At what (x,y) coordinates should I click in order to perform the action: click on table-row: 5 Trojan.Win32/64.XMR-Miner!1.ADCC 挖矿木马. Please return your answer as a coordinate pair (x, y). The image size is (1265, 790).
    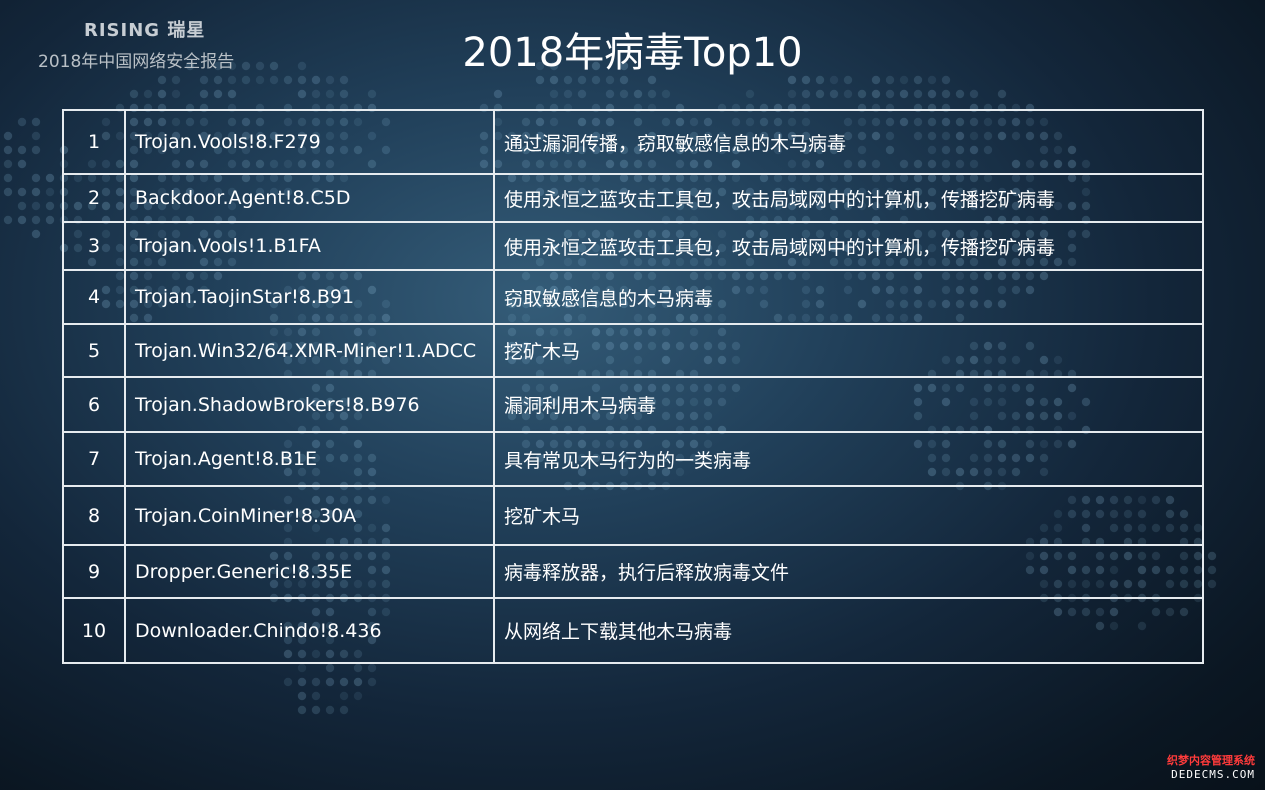
    Looking at the image, I should click on (633, 350).